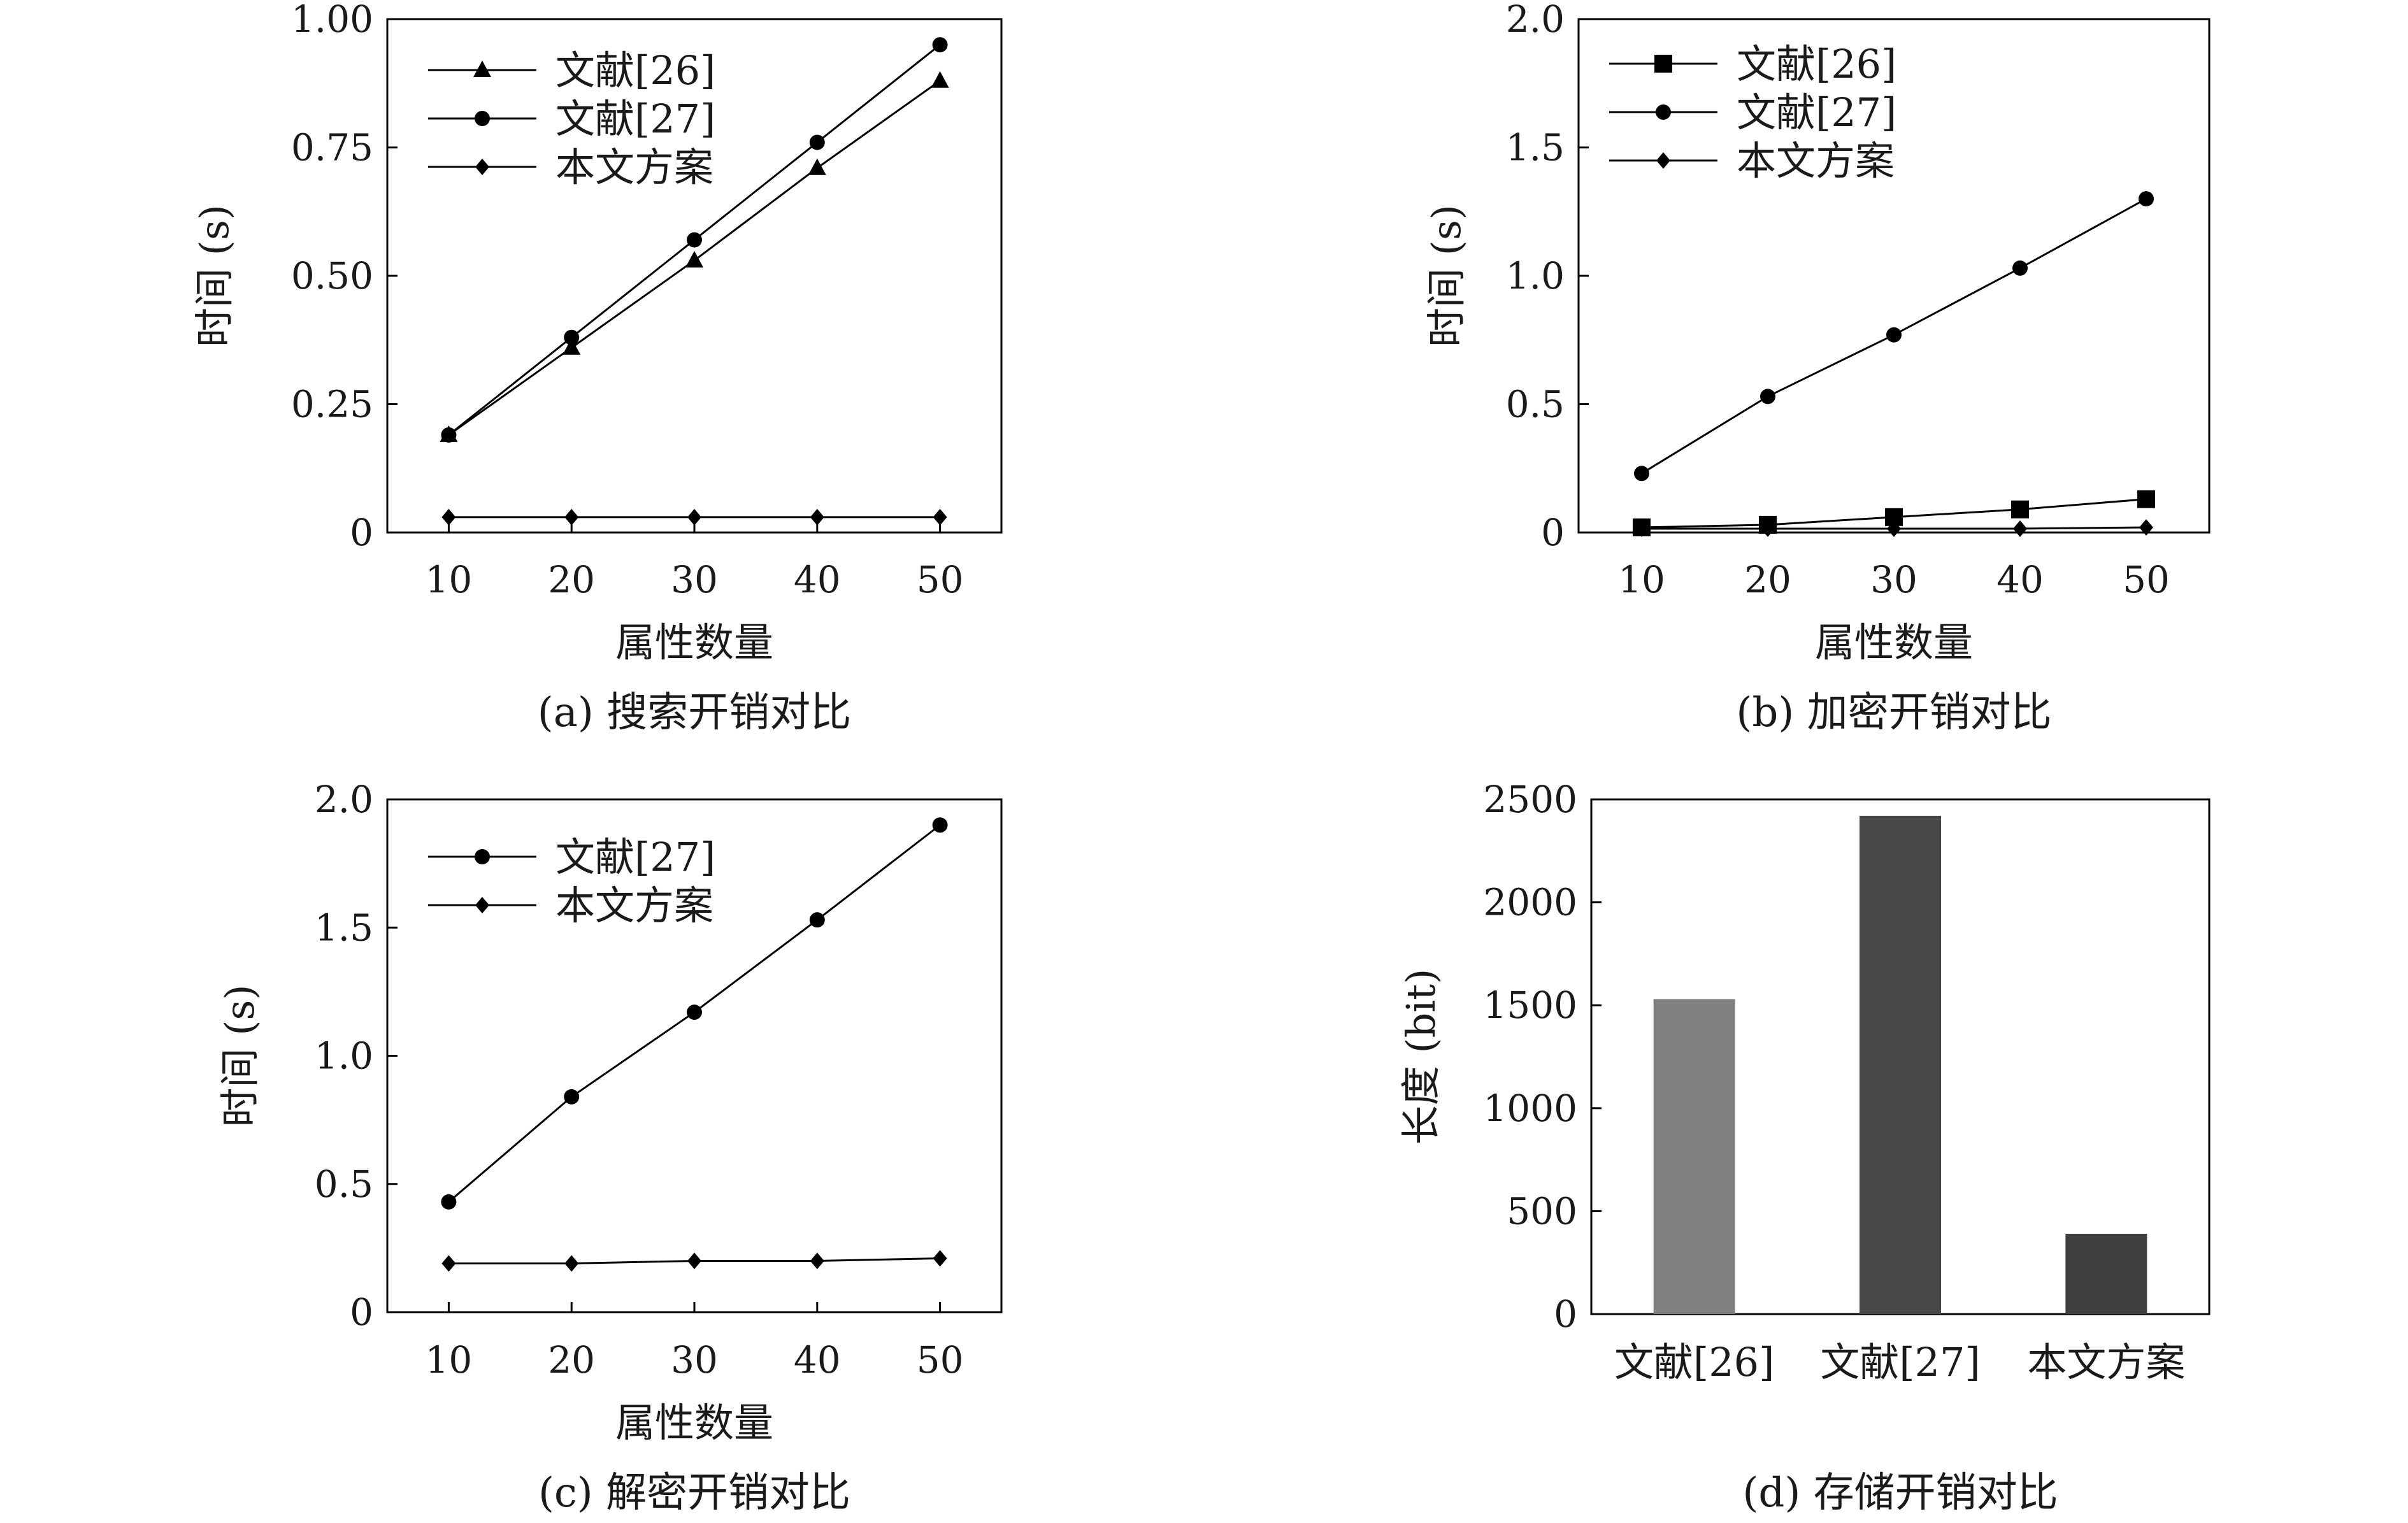  What do you see at coordinates (1530, 1005) in the screenshot?
I see `y-tick-label: 1500` at bounding box center [1530, 1005].